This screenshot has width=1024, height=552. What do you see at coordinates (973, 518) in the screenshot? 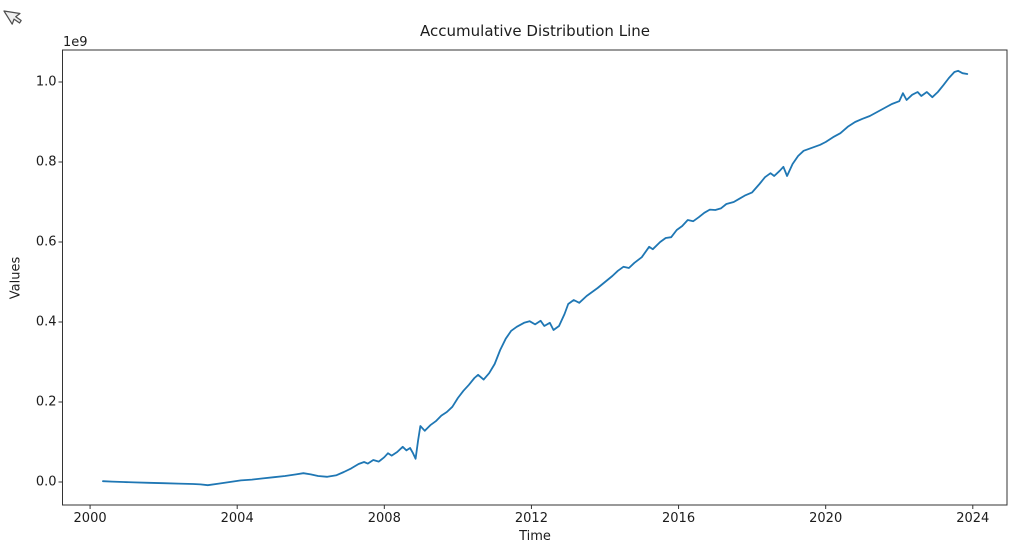
I see `x-tick-label: 2024` at bounding box center [973, 518].